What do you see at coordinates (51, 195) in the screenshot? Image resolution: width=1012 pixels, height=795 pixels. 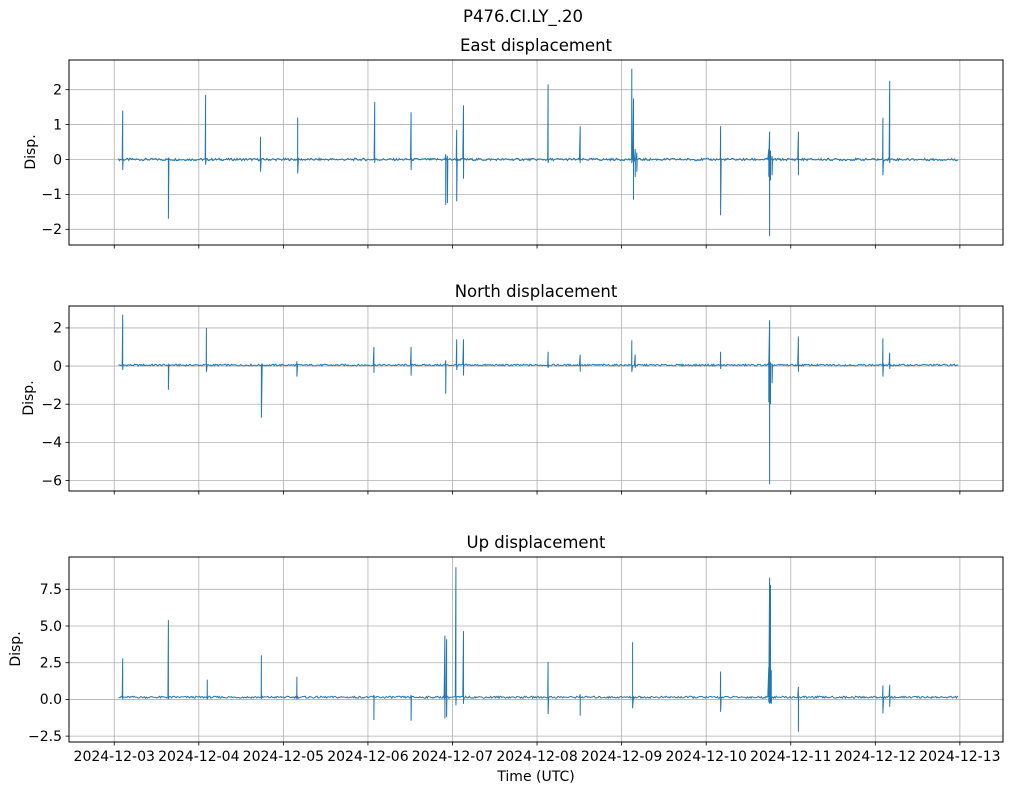 I see `y-tick-label: −1` at bounding box center [51, 195].